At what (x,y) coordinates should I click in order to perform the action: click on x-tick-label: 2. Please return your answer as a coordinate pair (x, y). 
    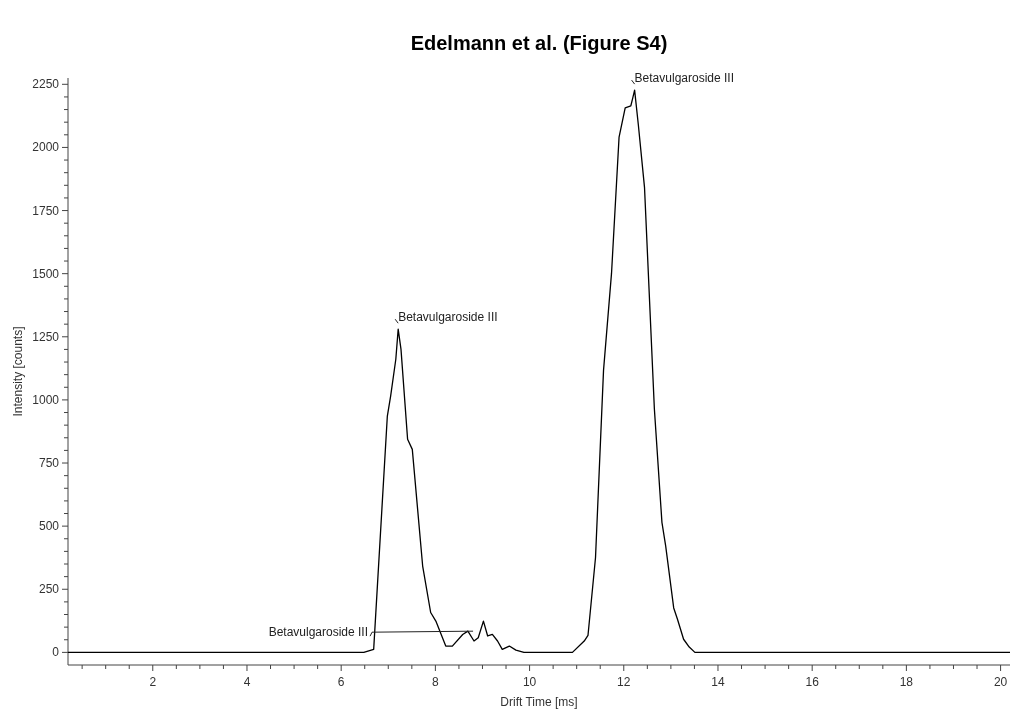
    Looking at the image, I should click on (153, 682).